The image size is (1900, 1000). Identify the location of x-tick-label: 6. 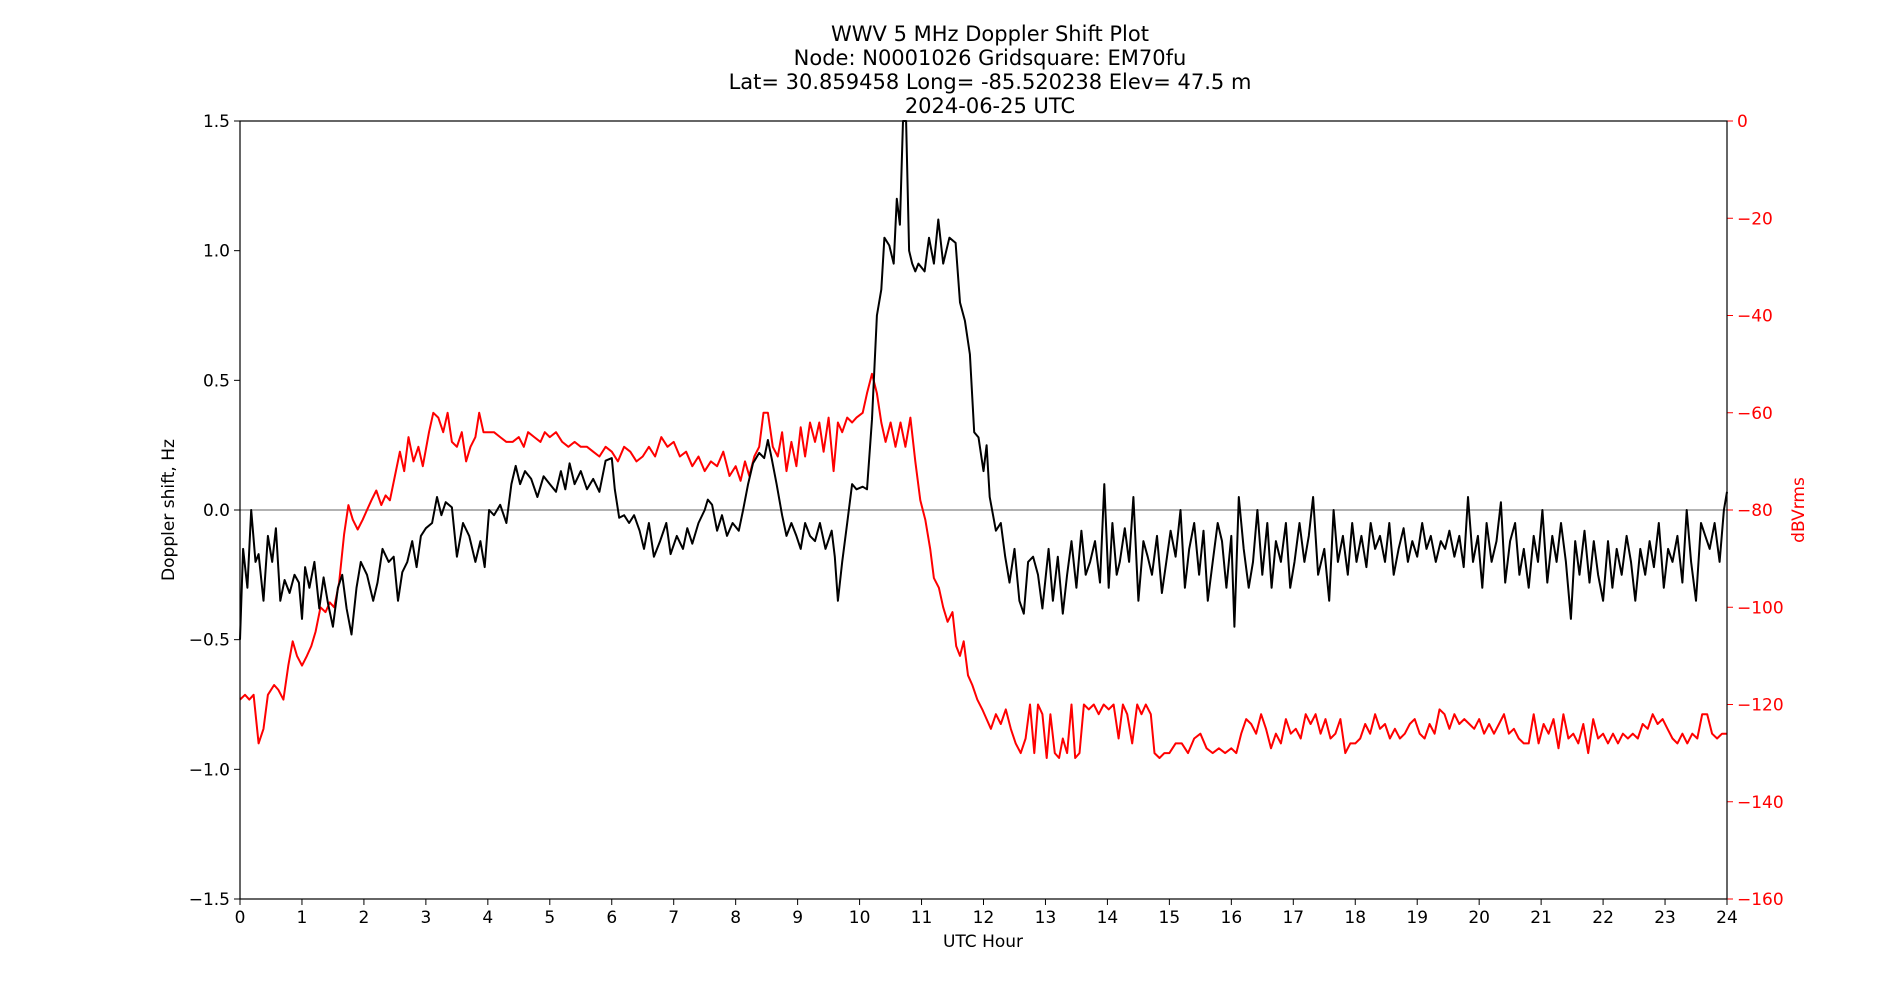
(611, 918).